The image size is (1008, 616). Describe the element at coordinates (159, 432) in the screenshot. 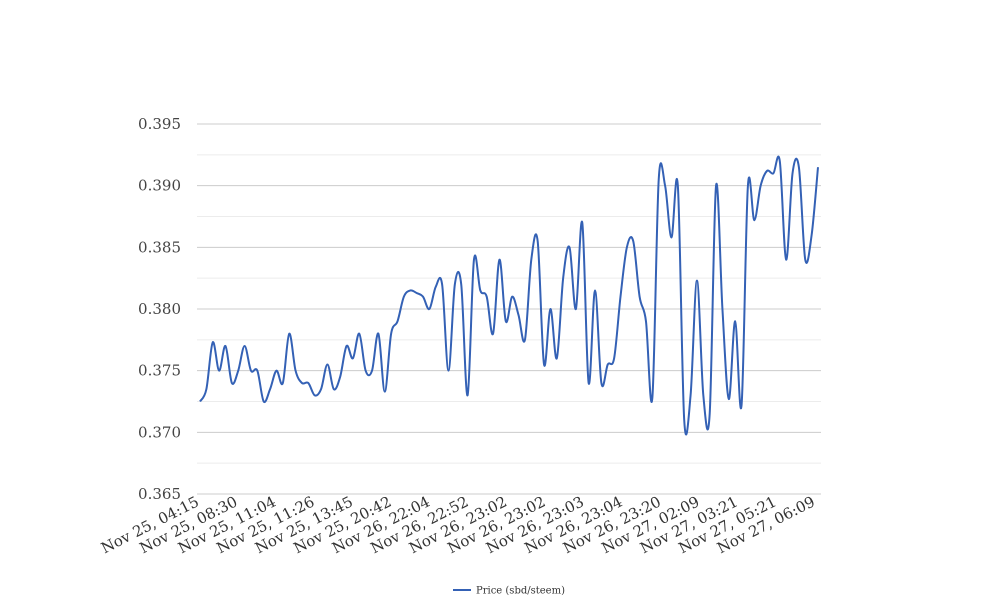

I see `y-tick-label: 0.370` at that location.